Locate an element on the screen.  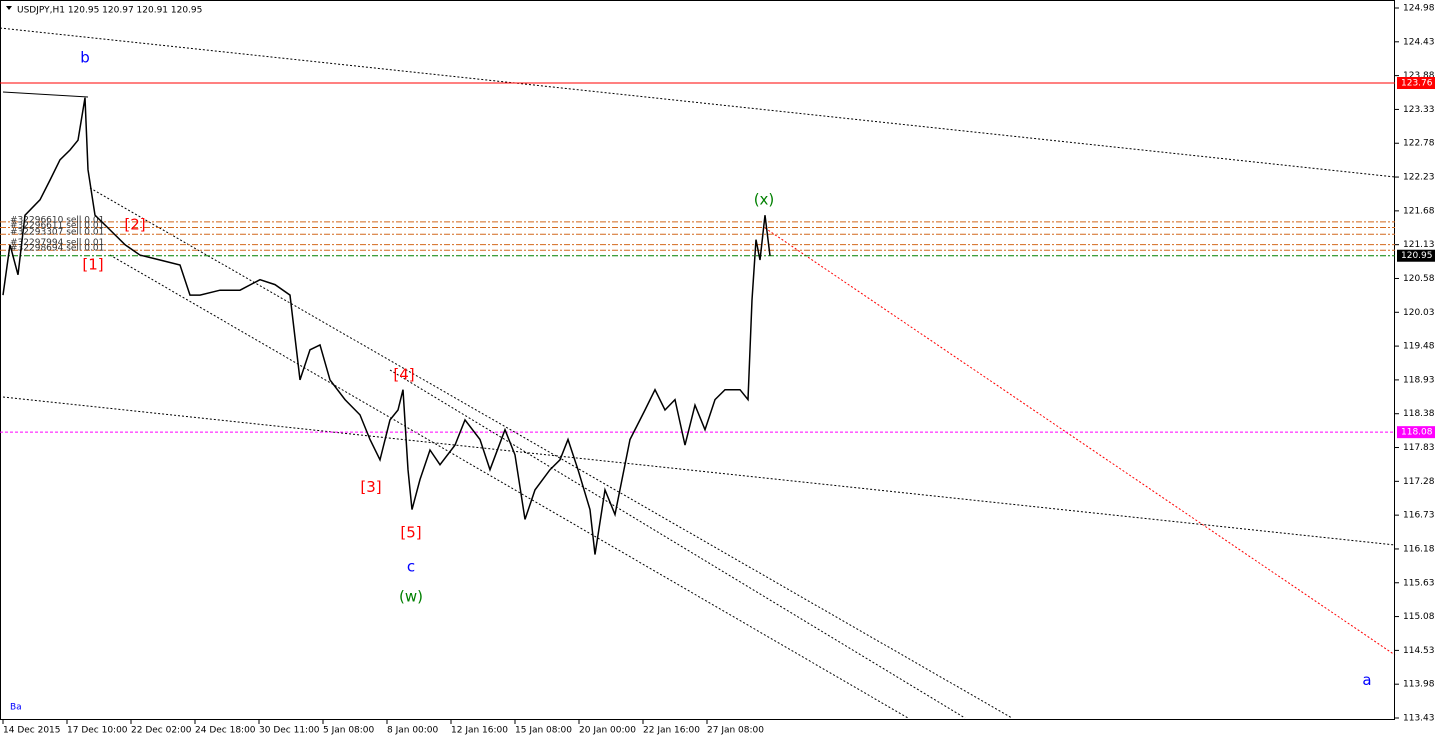
wave-label: [4] is located at coordinates (403, 374).